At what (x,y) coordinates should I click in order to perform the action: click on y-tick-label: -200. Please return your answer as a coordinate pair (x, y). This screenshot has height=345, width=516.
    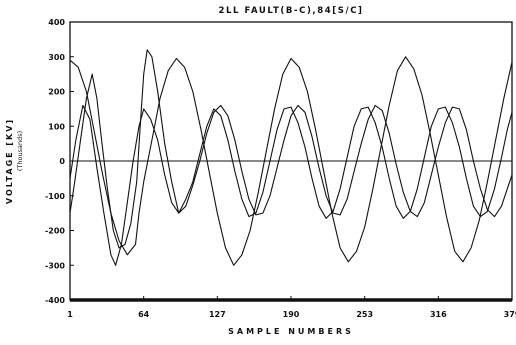
    Looking at the image, I should click on (55, 231).